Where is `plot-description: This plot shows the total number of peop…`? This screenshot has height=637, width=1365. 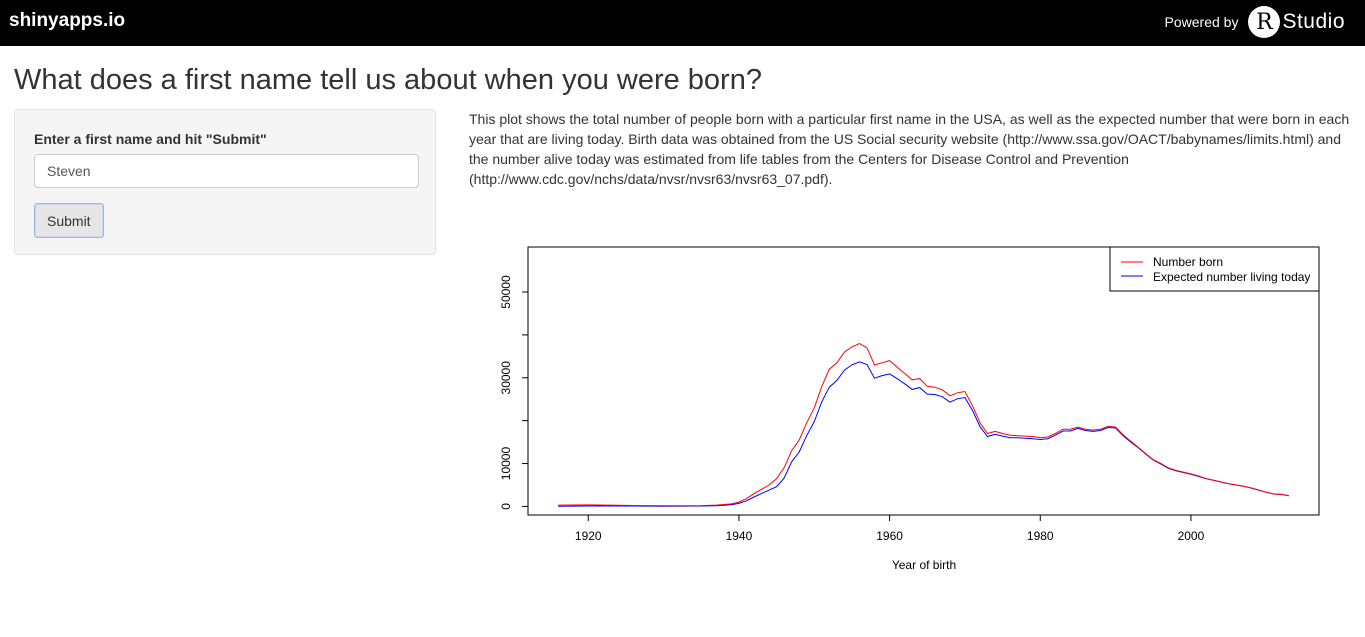 plot-description: This plot shows the total number of peop… is located at coordinates (909, 149).